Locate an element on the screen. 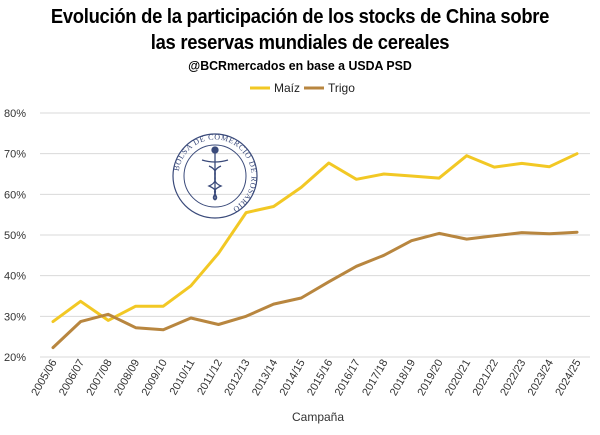 Image resolution: width=600 pixels, height=435 pixels. x-tick-label: 2006/07 is located at coordinates (72, 378).